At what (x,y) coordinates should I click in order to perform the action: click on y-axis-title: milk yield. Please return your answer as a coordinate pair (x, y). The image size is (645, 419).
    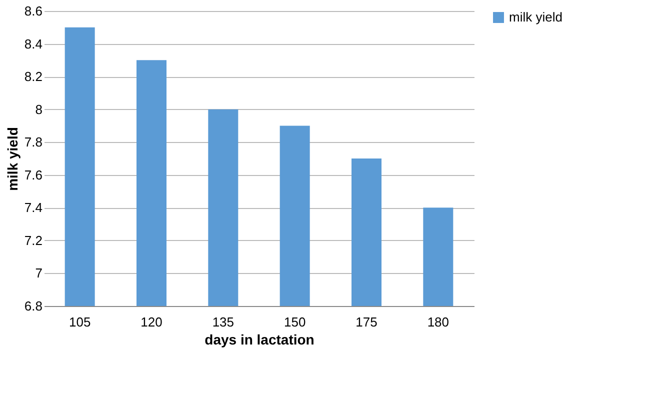
    Looking at the image, I should click on (12, 159).